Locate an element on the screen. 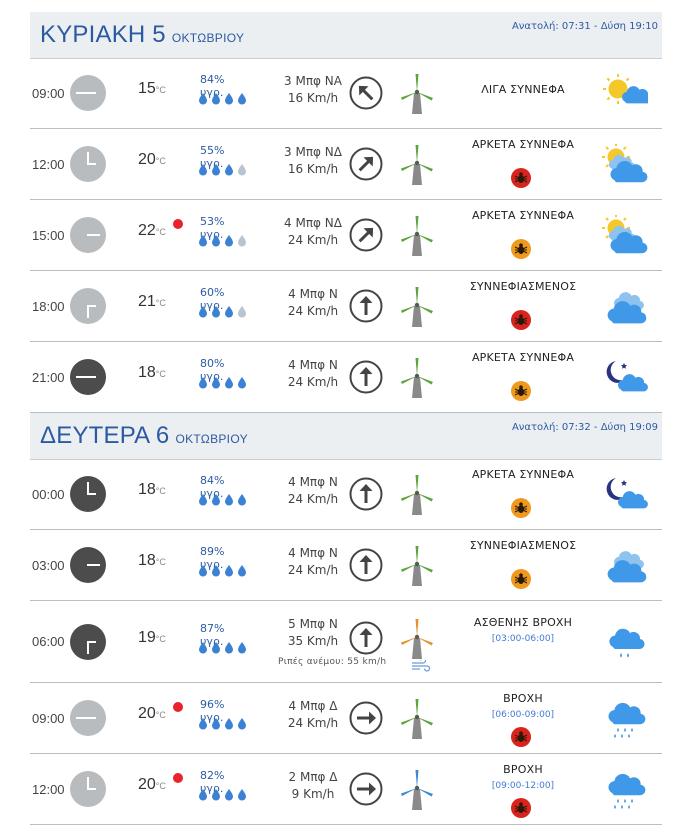 This screenshot has height=825, width=680. condition-label: ΛΙΓΑ ΣΥΝΝΕΦΑ is located at coordinates (523, 89).